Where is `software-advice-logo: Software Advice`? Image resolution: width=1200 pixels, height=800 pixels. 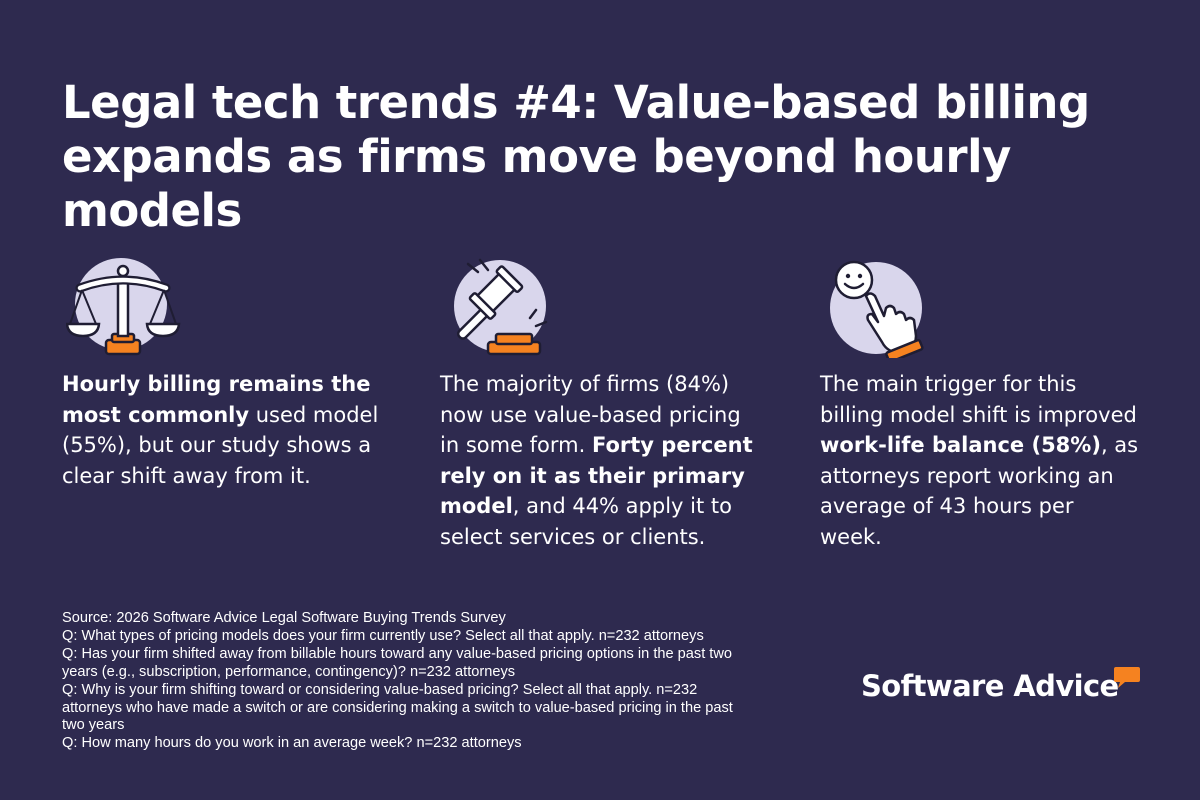
software-advice-logo: Software Advice is located at coordinates (1006, 686).